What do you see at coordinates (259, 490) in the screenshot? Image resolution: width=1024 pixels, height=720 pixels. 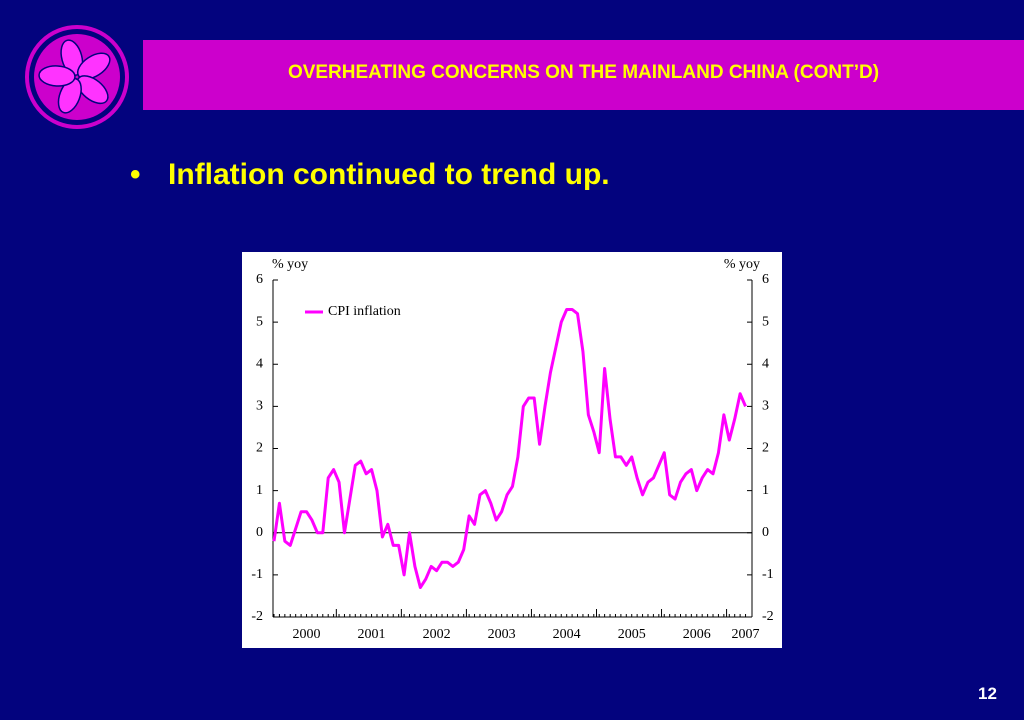 I see `y-tick-label: 1` at bounding box center [259, 490].